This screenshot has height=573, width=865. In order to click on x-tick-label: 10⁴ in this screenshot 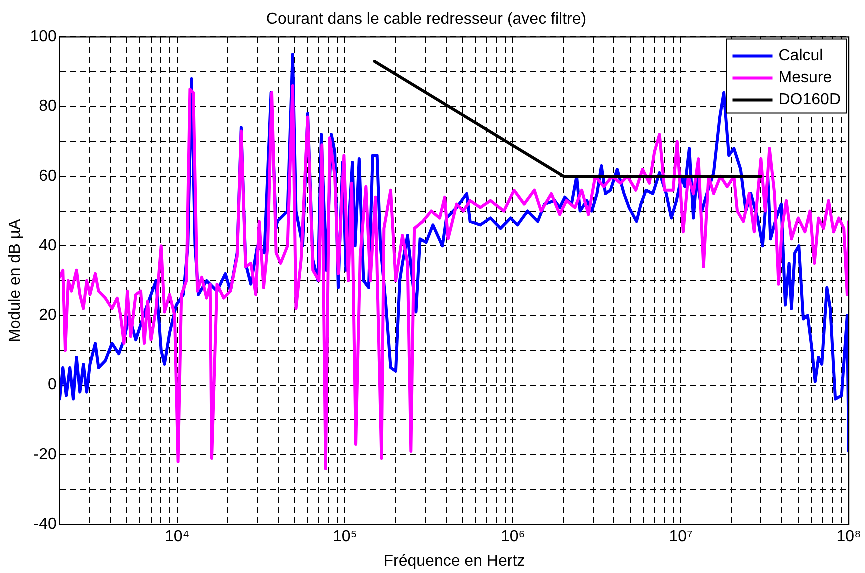, I will do `click(177, 537)`.